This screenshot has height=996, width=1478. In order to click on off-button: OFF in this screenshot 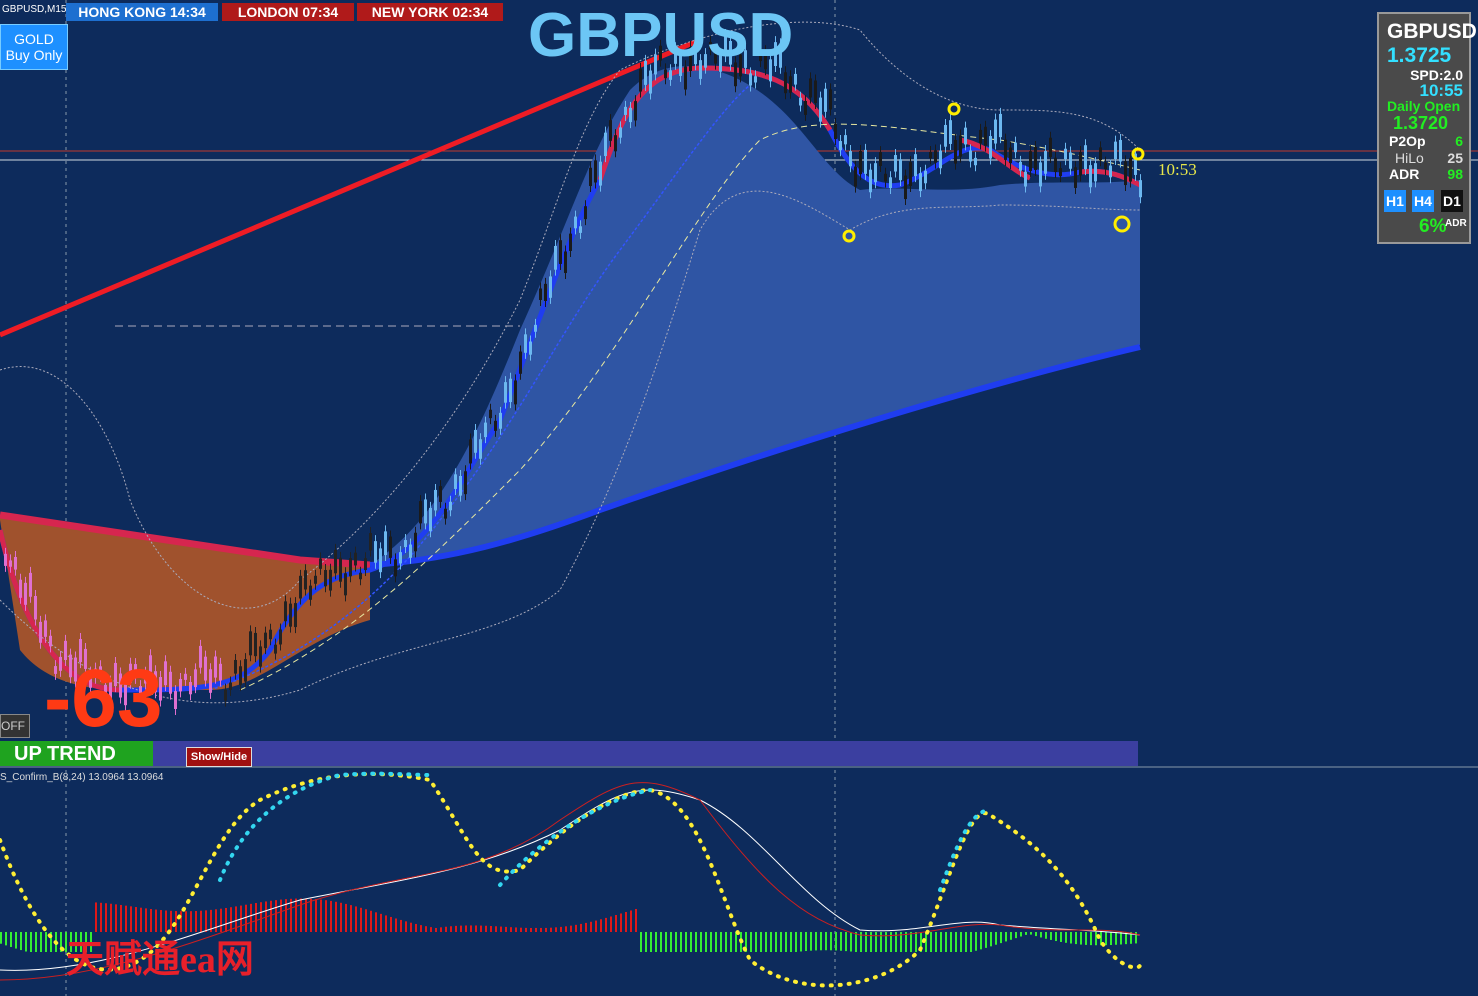, I will do `click(15, 726)`.